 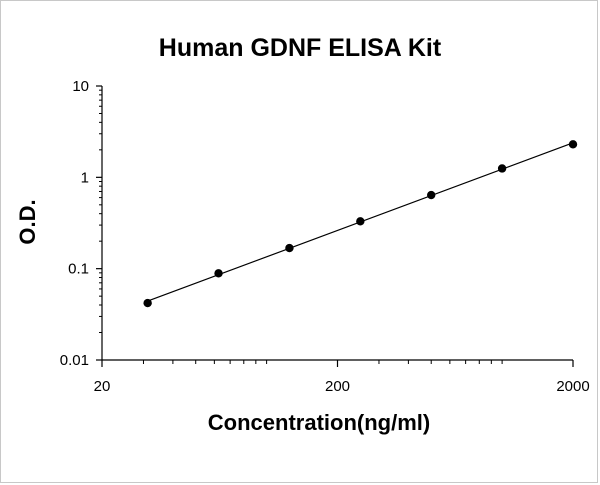 I want to click on y-tick-label: 0.1, so click(x=78, y=269).